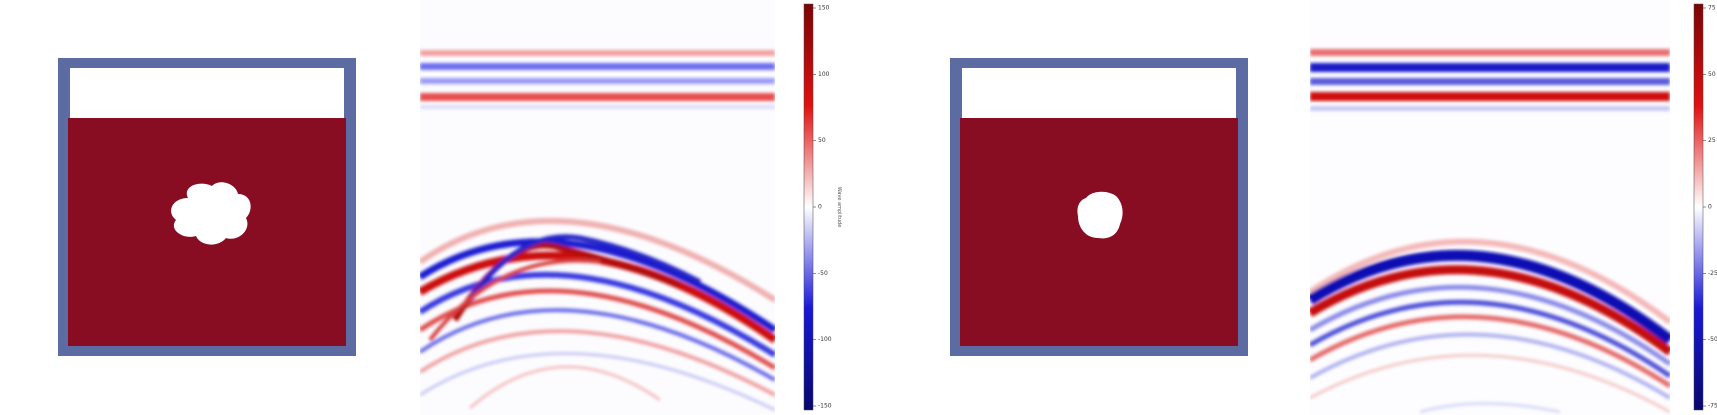 The image size is (1717, 415). What do you see at coordinates (825, 406) in the screenshot?
I see `colorbar-tick-label: -150` at bounding box center [825, 406].